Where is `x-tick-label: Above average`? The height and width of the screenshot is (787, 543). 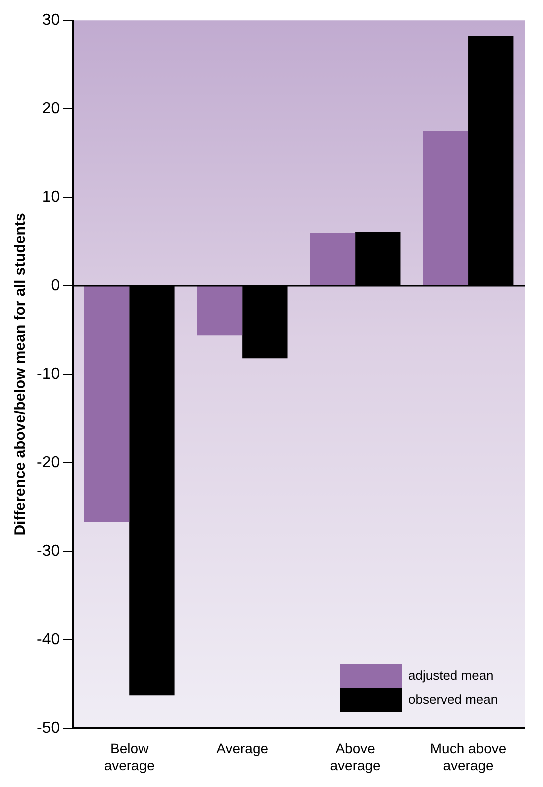
x-tick-label: Above average is located at coordinates (356, 757).